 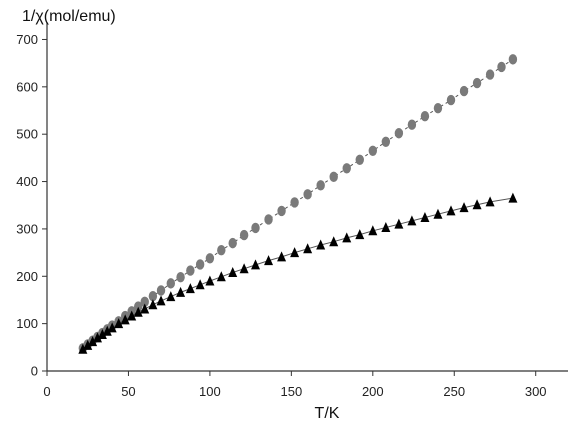 What do you see at coordinates (536, 391) in the screenshot?
I see `x-tick-label: 300` at bounding box center [536, 391].